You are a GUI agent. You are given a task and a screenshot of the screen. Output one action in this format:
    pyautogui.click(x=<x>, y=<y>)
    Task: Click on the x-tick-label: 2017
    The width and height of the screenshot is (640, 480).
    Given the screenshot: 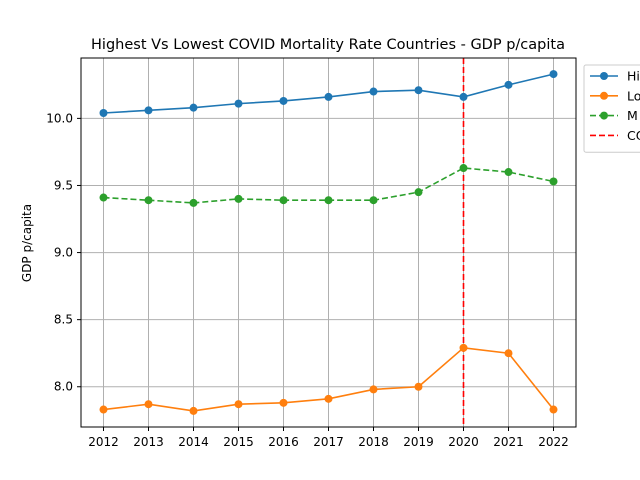 What is the action you would take?
    pyautogui.click(x=328, y=442)
    